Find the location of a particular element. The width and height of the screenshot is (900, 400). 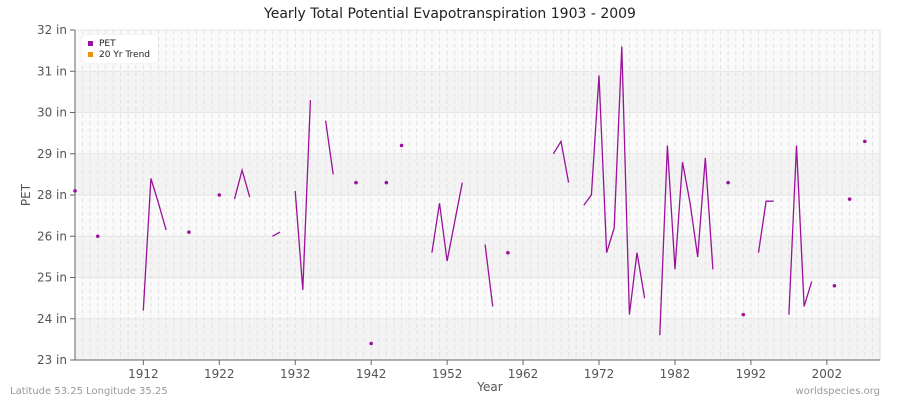

x-tick-label: 1972 is located at coordinates (599, 374).